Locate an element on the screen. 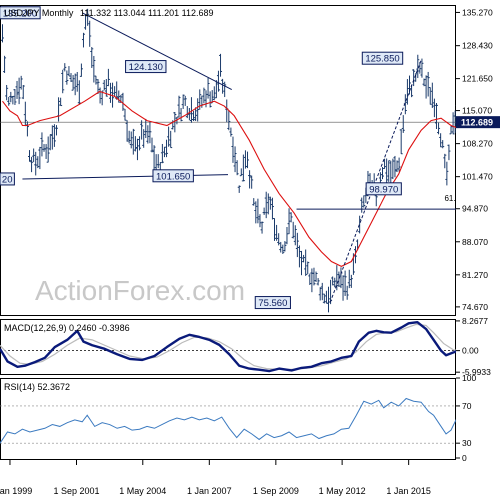 Image resolution: width=500 pixels, height=500 pixels. x-tick-label: 1 Jan 1999 is located at coordinates (16, 491).